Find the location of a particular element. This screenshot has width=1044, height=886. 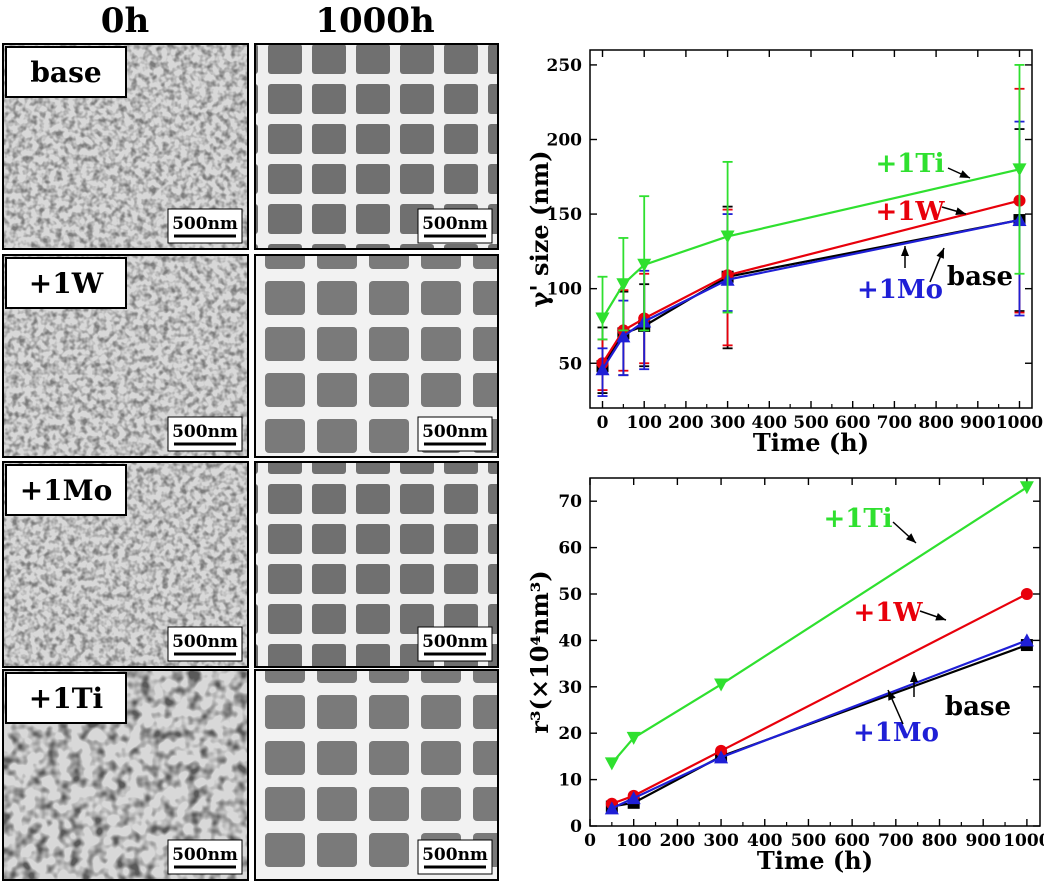

y-tick-label: 200 is located at coordinates (565, 141).